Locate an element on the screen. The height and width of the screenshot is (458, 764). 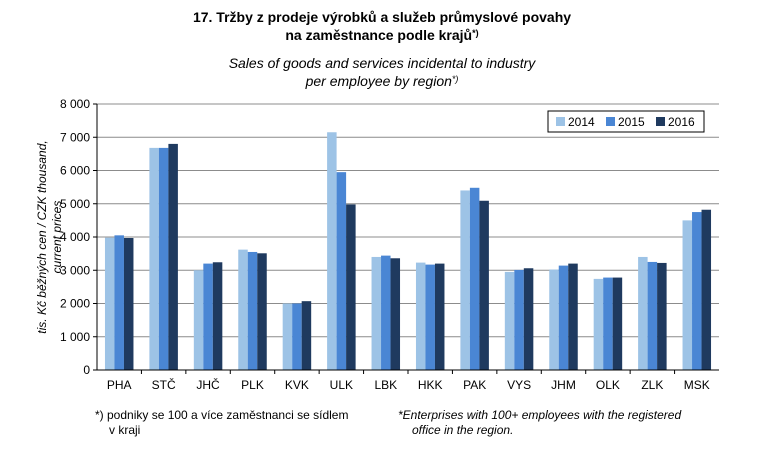
y-axis-label-line1: tis. Kč běžných cen / CZK thousand, is located at coordinates (42, 236).